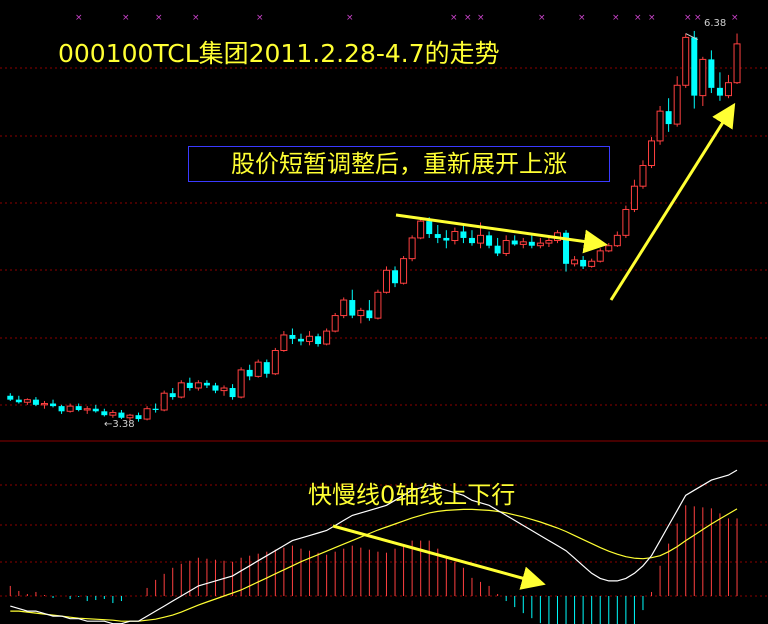 The height and width of the screenshot is (624, 768). What do you see at coordinates (279, 53) in the screenshot?
I see `chart-title: 000100TCL集团2011.2.28-4.7的走势` at bounding box center [279, 53].